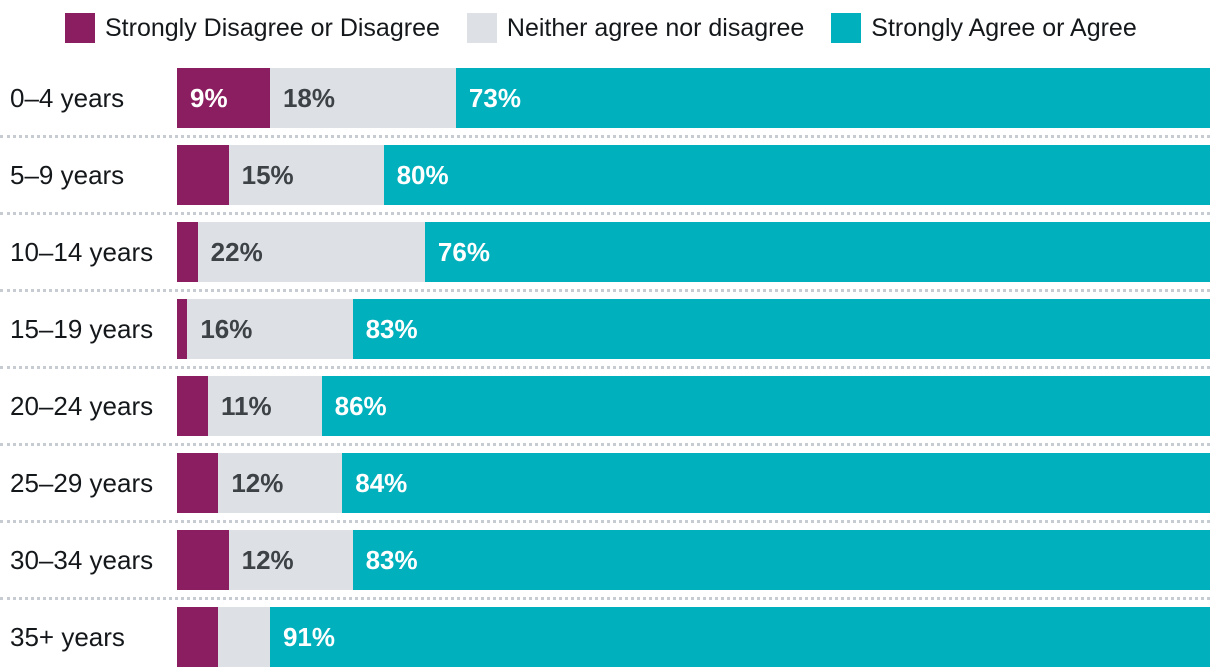 The image size is (1220, 668). I want to click on bar-track: 12% 83%, so click(693, 560).